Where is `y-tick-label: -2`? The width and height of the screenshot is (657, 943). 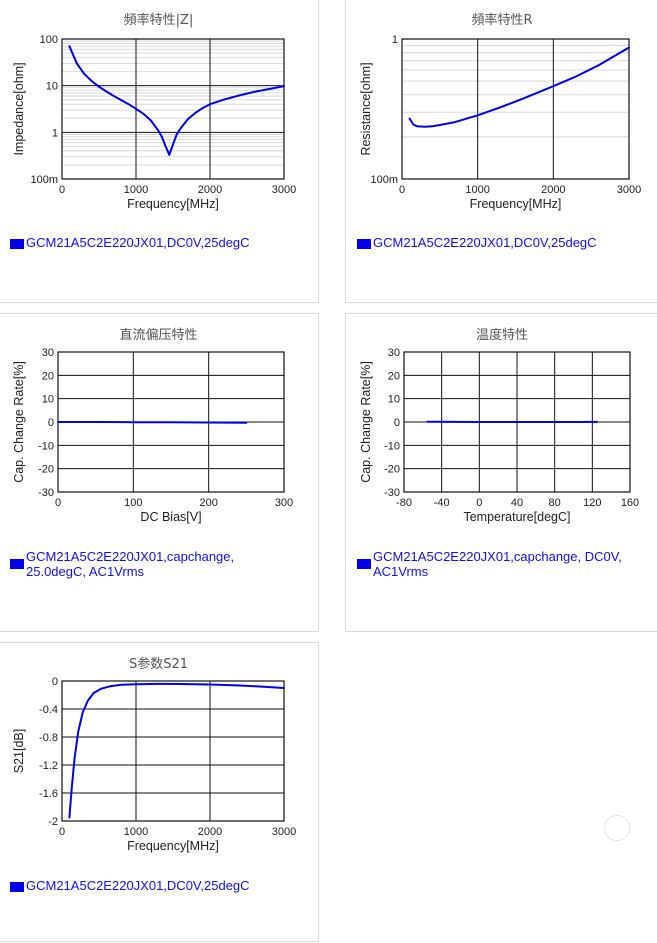 y-tick-label: -2 is located at coordinates (53, 822).